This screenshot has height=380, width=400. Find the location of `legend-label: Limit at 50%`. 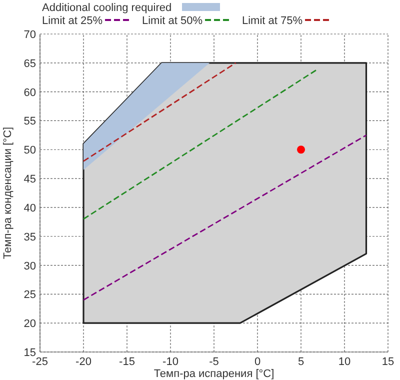

legend-label: Limit at 50% is located at coordinates (172, 21).